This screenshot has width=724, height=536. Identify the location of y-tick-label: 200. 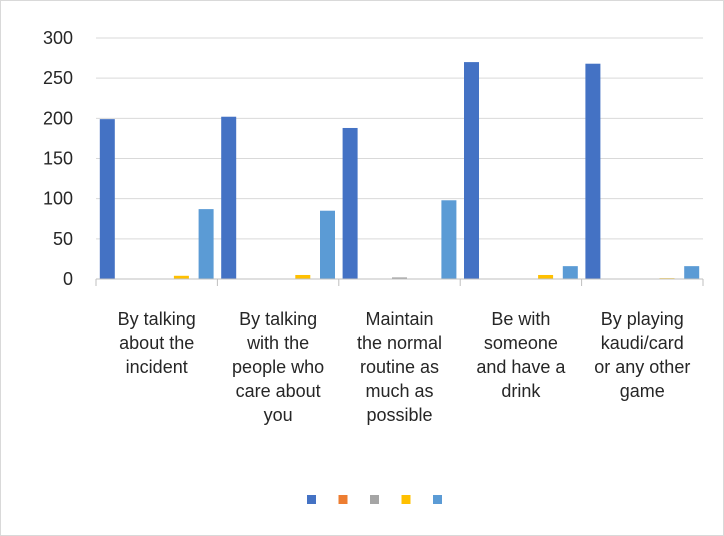
(58, 118).